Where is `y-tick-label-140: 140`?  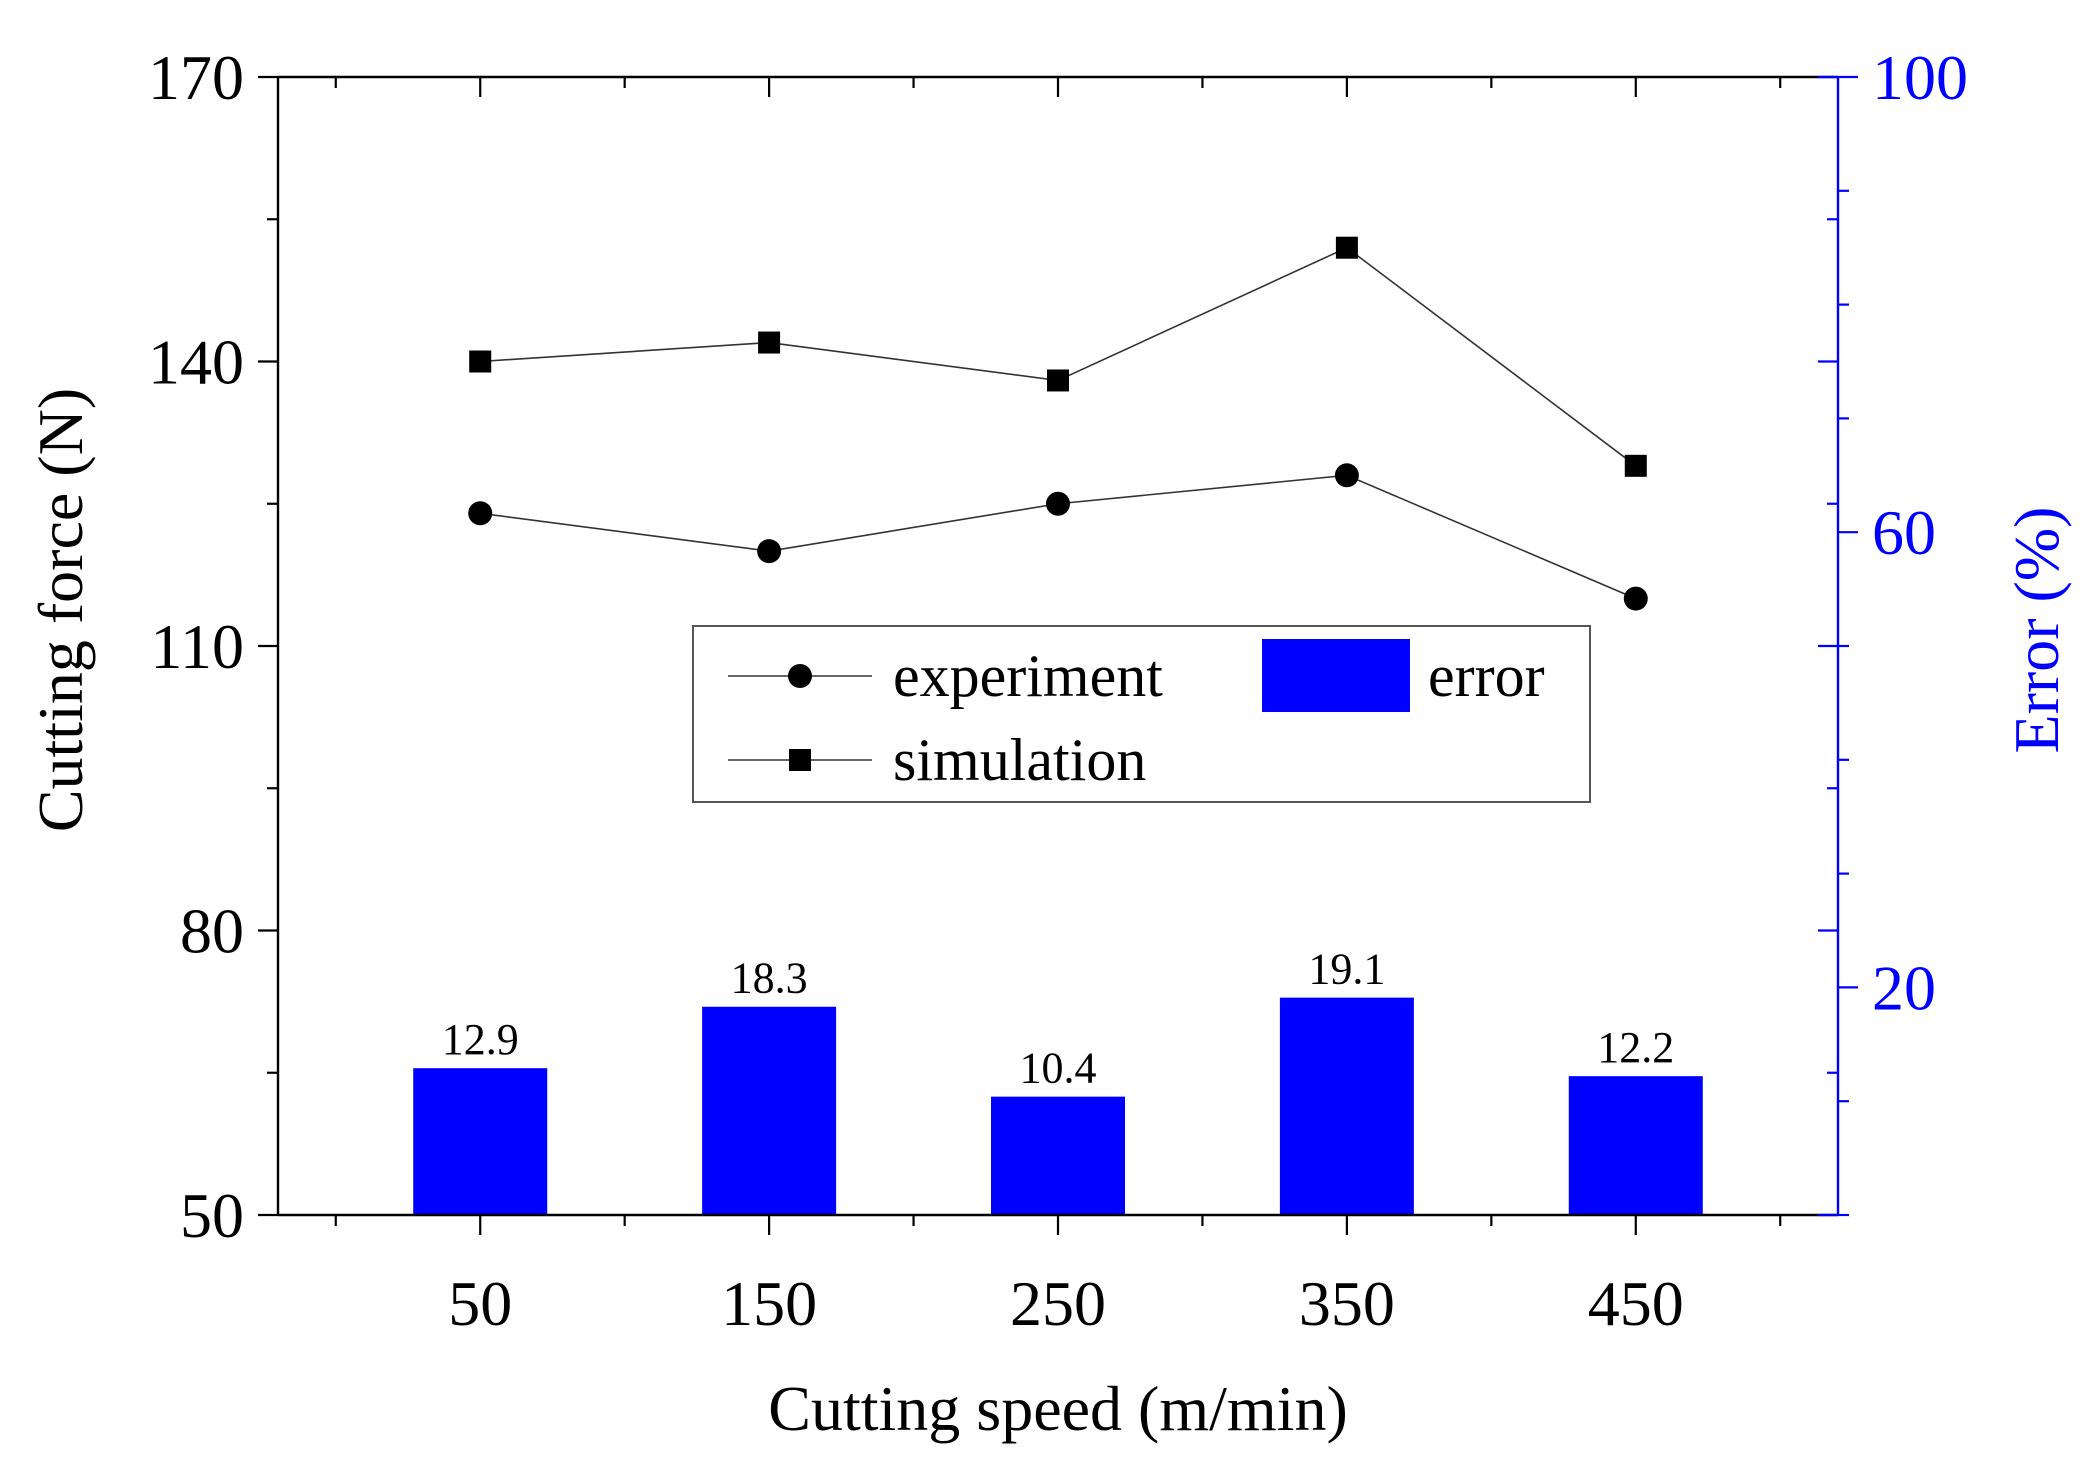 y-tick-label-140: 140 is located at coordinates (196, 362).